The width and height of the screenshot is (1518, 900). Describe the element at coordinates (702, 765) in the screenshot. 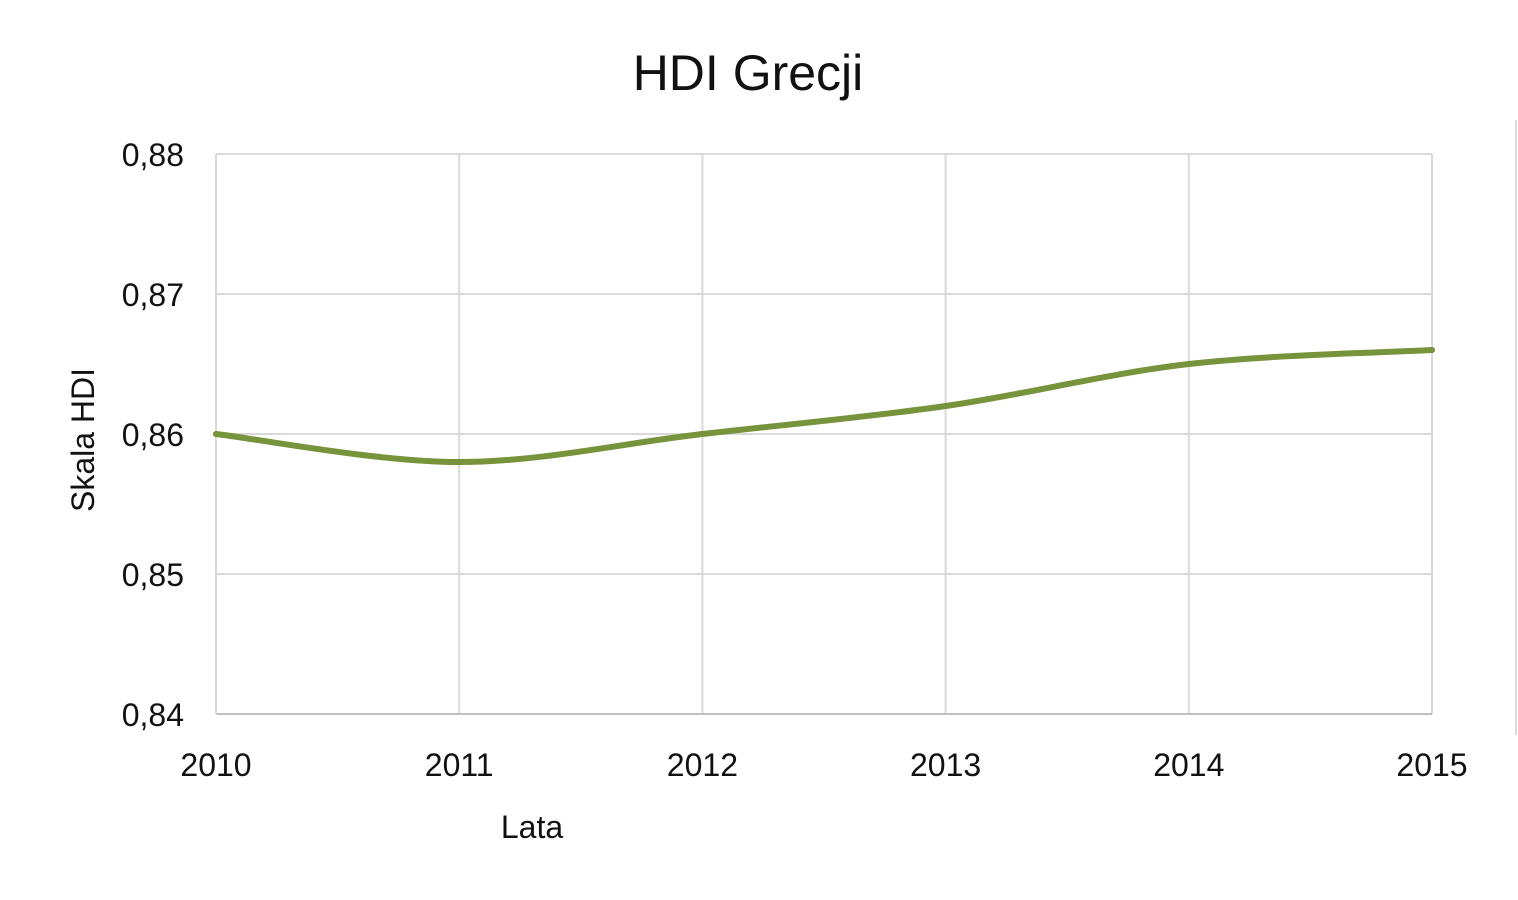

I see `x-tick-label: 2012` at that location.